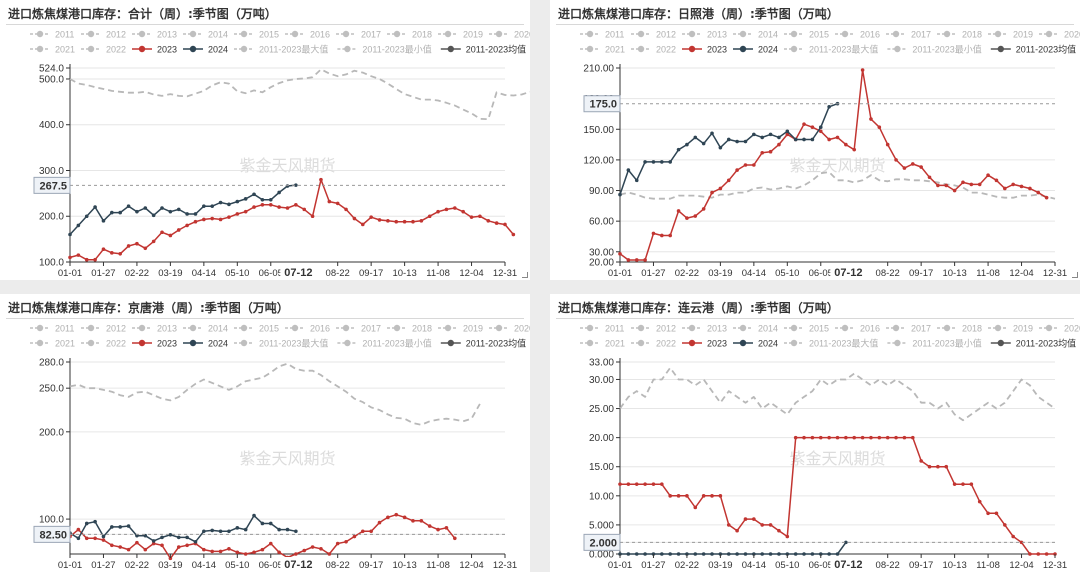 This screenshot has width=1080, height=572. What do you see at coordinates (271, 273) in the screenshot?
I see `x-tick-label: 06-05` at bounding box center [271, 273].